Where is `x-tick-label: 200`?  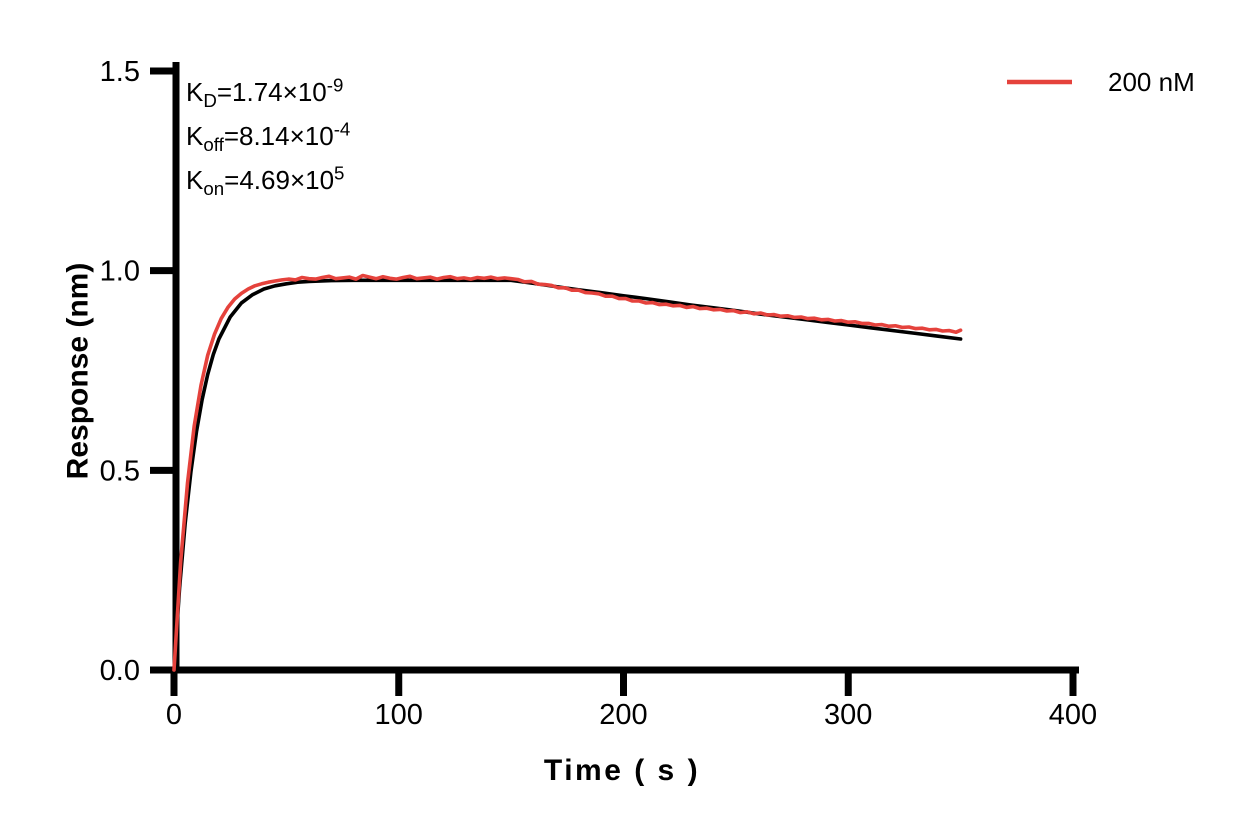
x-tick-label: 200 is located at coordinates (623, 715).